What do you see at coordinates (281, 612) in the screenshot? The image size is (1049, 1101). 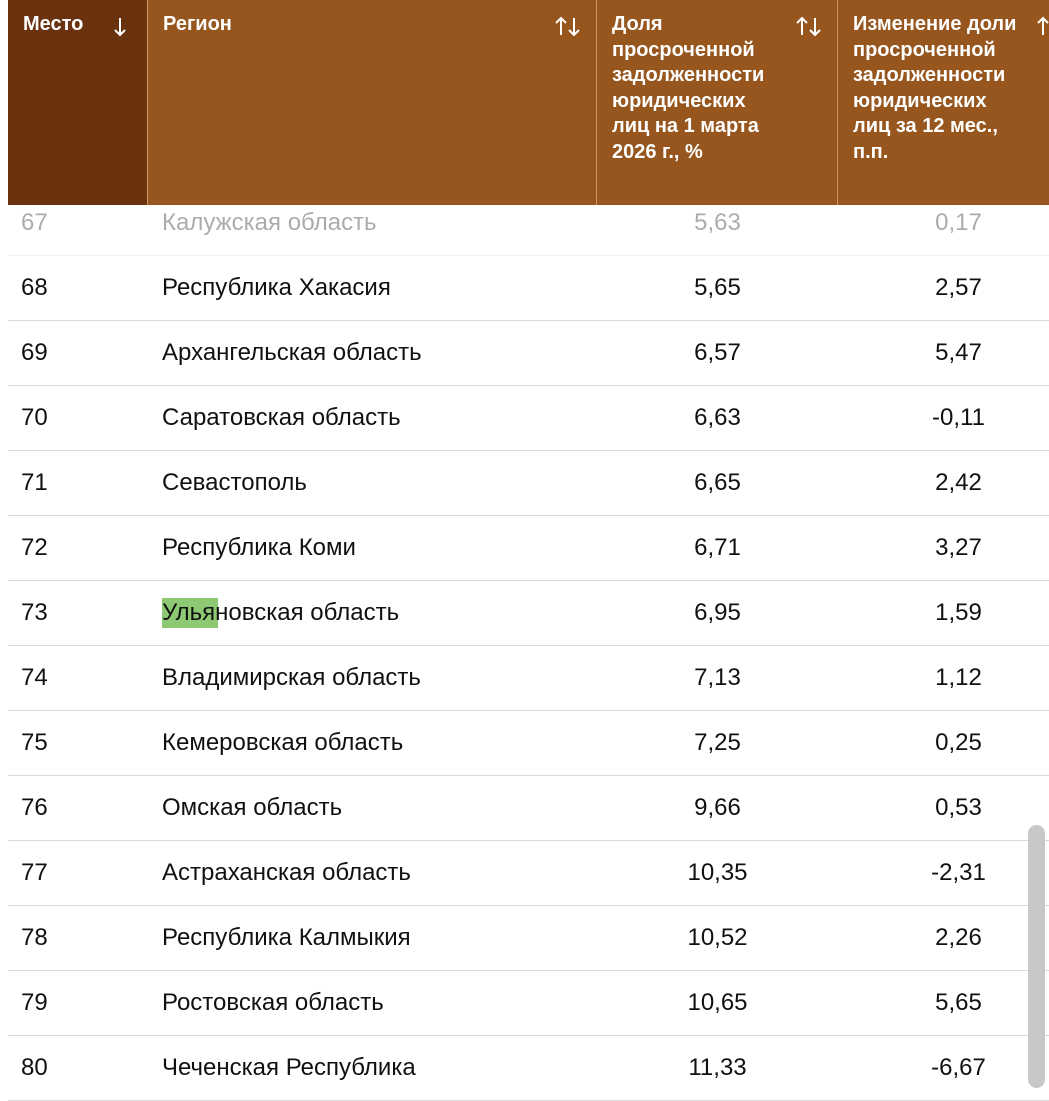 I see `region: Ульяновская область` at bounding box center [281, 612].